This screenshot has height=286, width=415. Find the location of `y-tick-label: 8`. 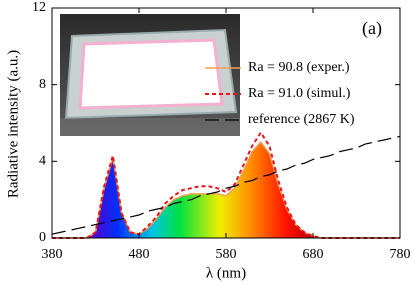

y-tick-label: 8 is located at coordinates (42, 84).